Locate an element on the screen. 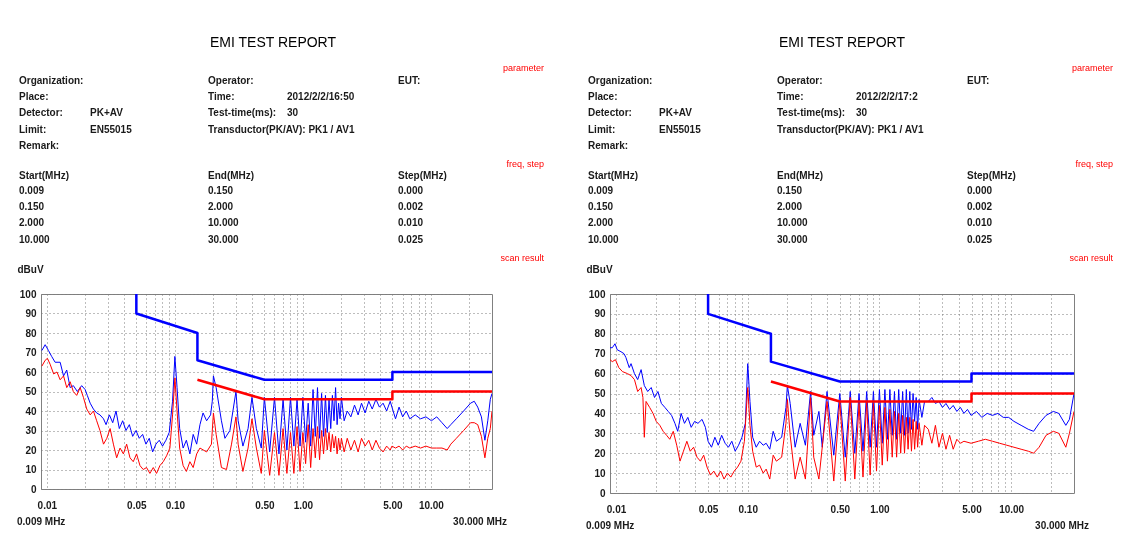 The image size is (1125, 536). text: 2012/2/2/17:2 is located at coordinates (887, 96).